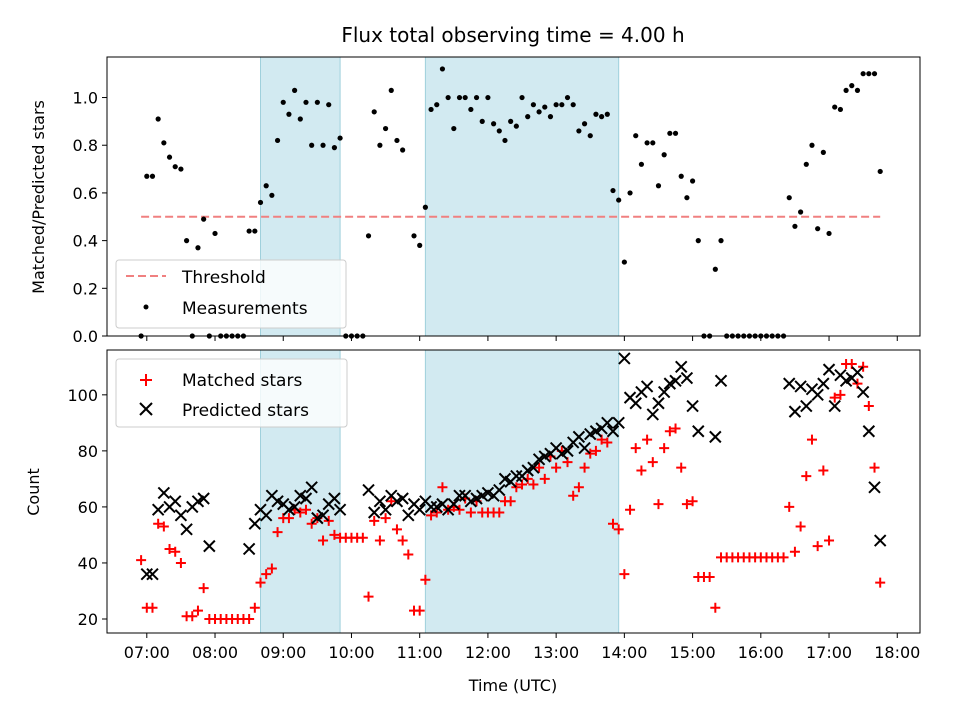 The height and width of the screenshot is (720, 960). Describe the element at coordinates (245, 411) in the screenshot. I see `legend-predicted-label: Predicted stars` at that location.